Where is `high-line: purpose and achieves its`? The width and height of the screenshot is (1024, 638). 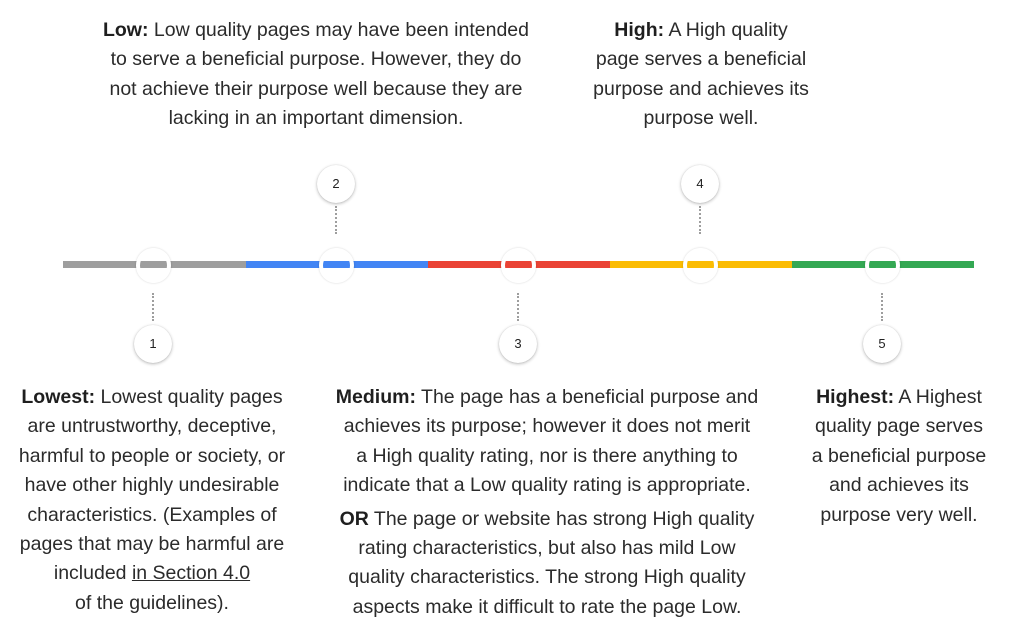
high-line: purpose and achieves its is located at coordinates (701, 88).